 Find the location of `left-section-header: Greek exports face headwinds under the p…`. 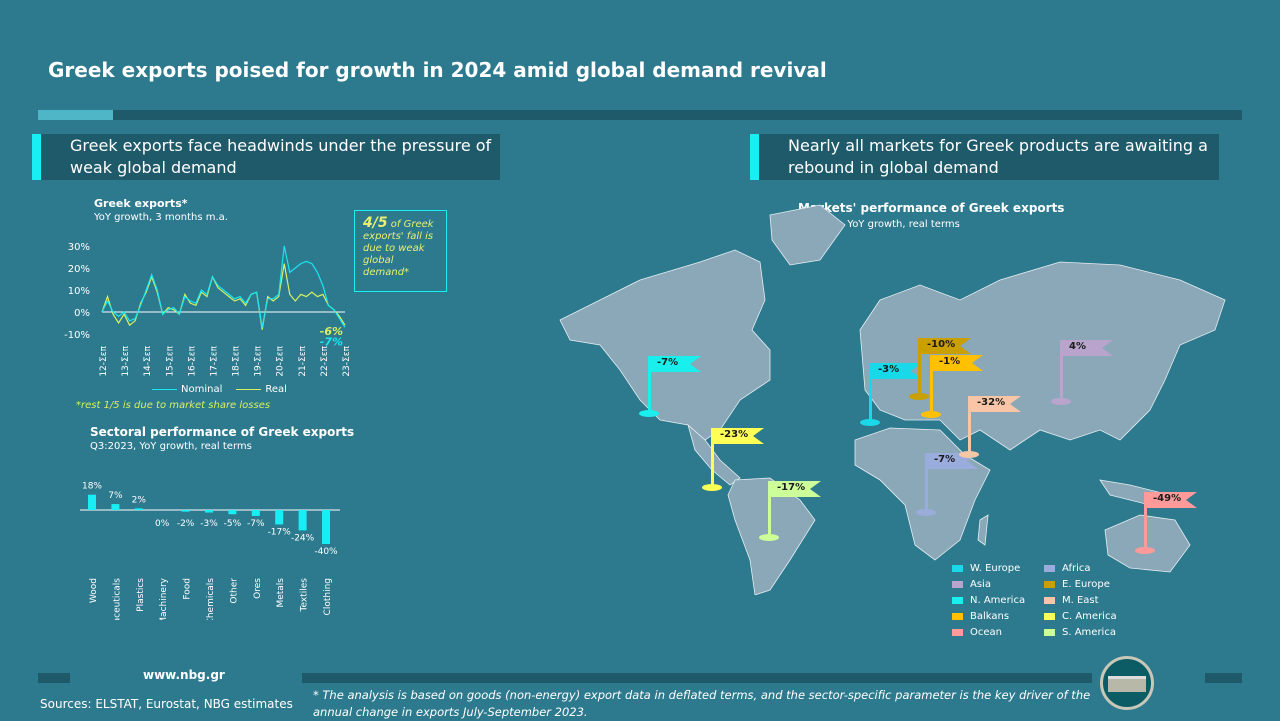

left-section-header: Greek exports face headwinds under the p… is located at coordinates (266, 157).